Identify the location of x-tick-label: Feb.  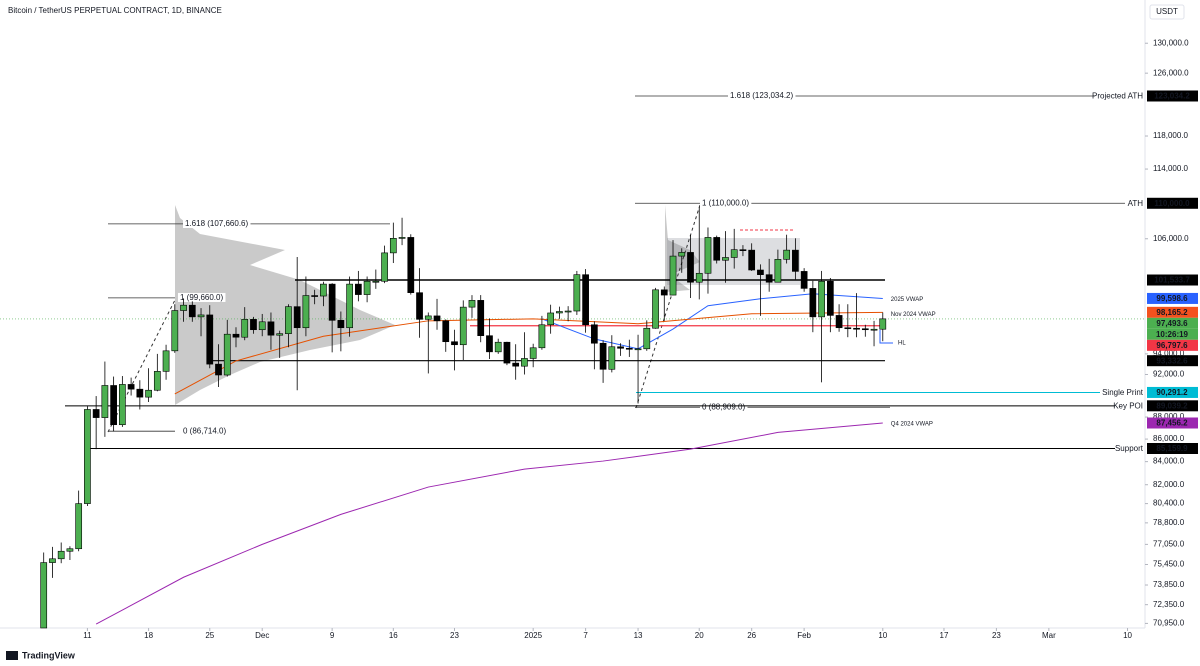
(804, 635).